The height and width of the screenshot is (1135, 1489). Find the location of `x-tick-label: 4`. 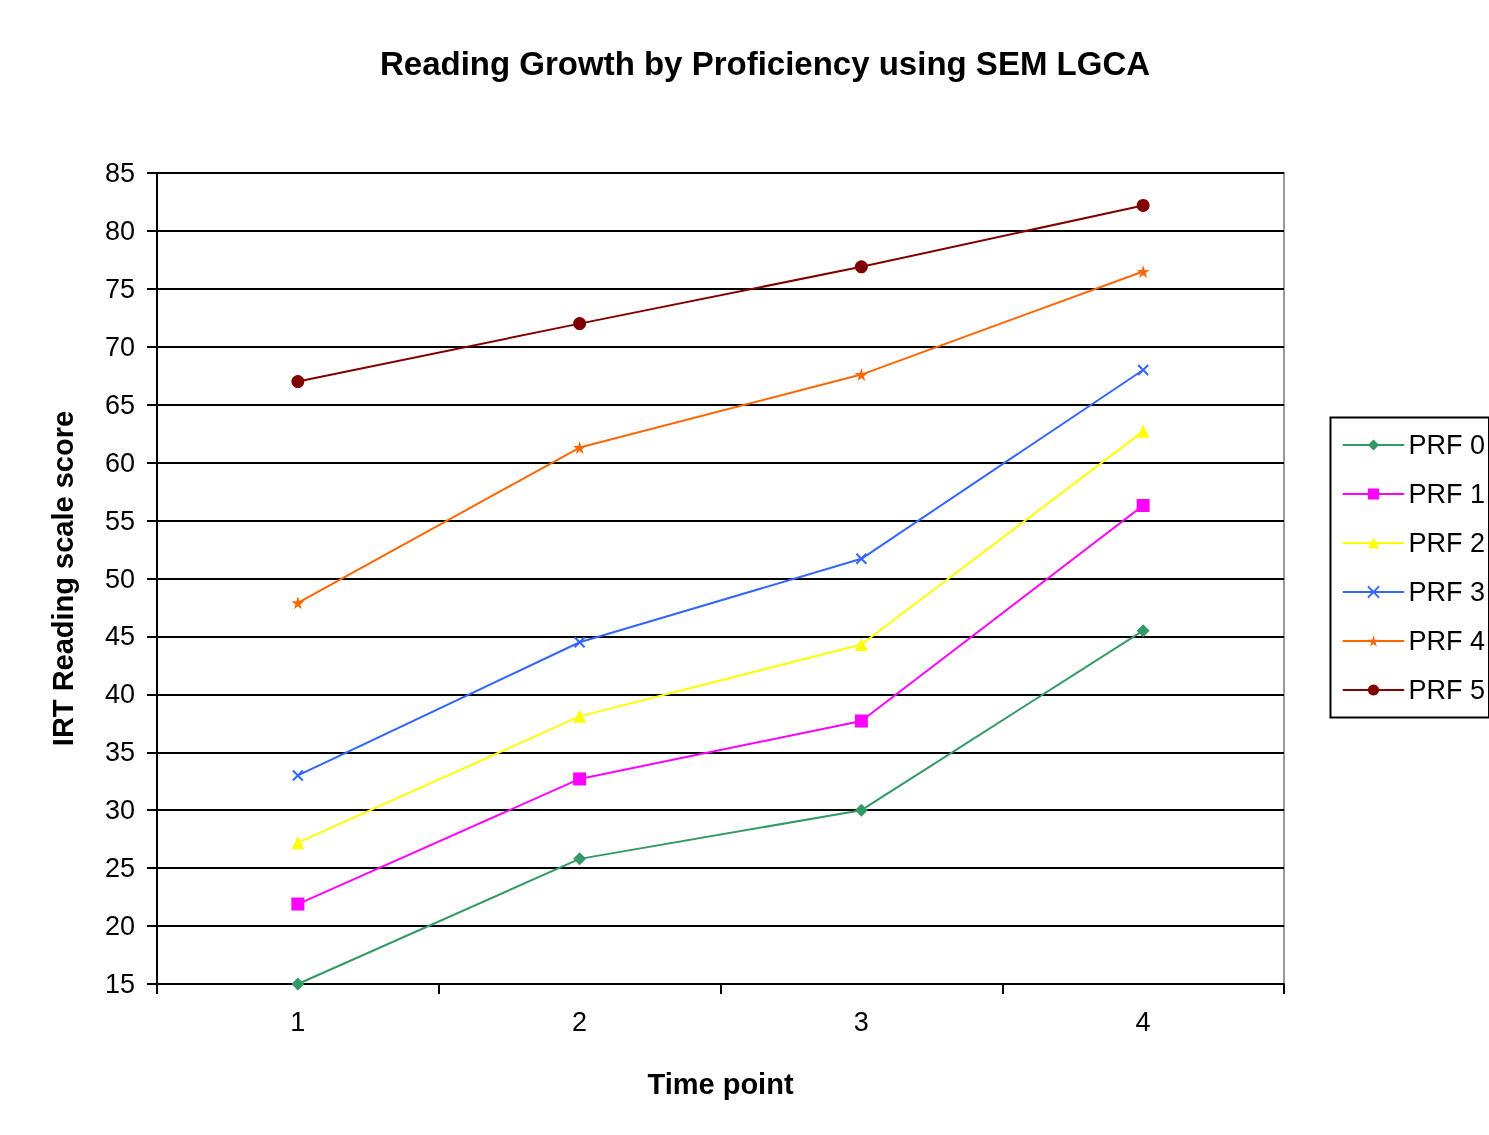

x-tick-label: 4 is located at coordinates (1143, 1021).